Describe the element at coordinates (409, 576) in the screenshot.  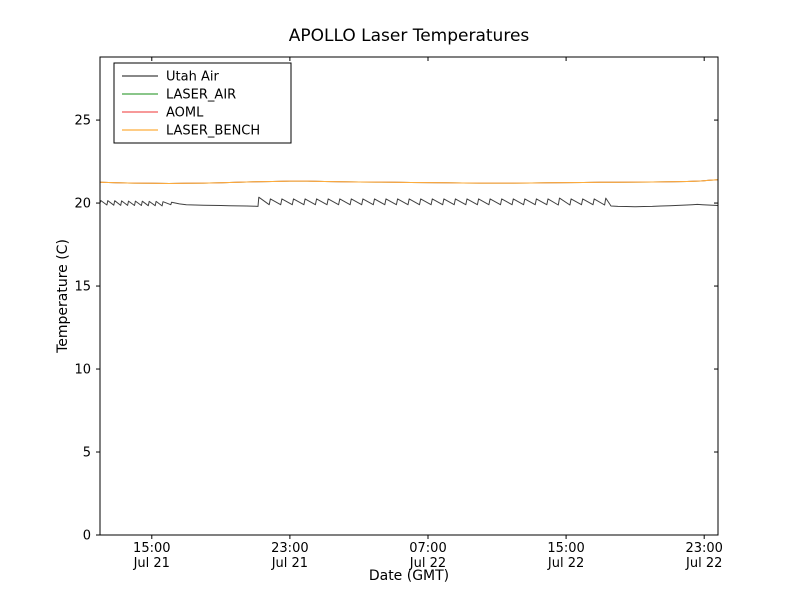
I see `x-axis-title: Date (GMT)` at that location.